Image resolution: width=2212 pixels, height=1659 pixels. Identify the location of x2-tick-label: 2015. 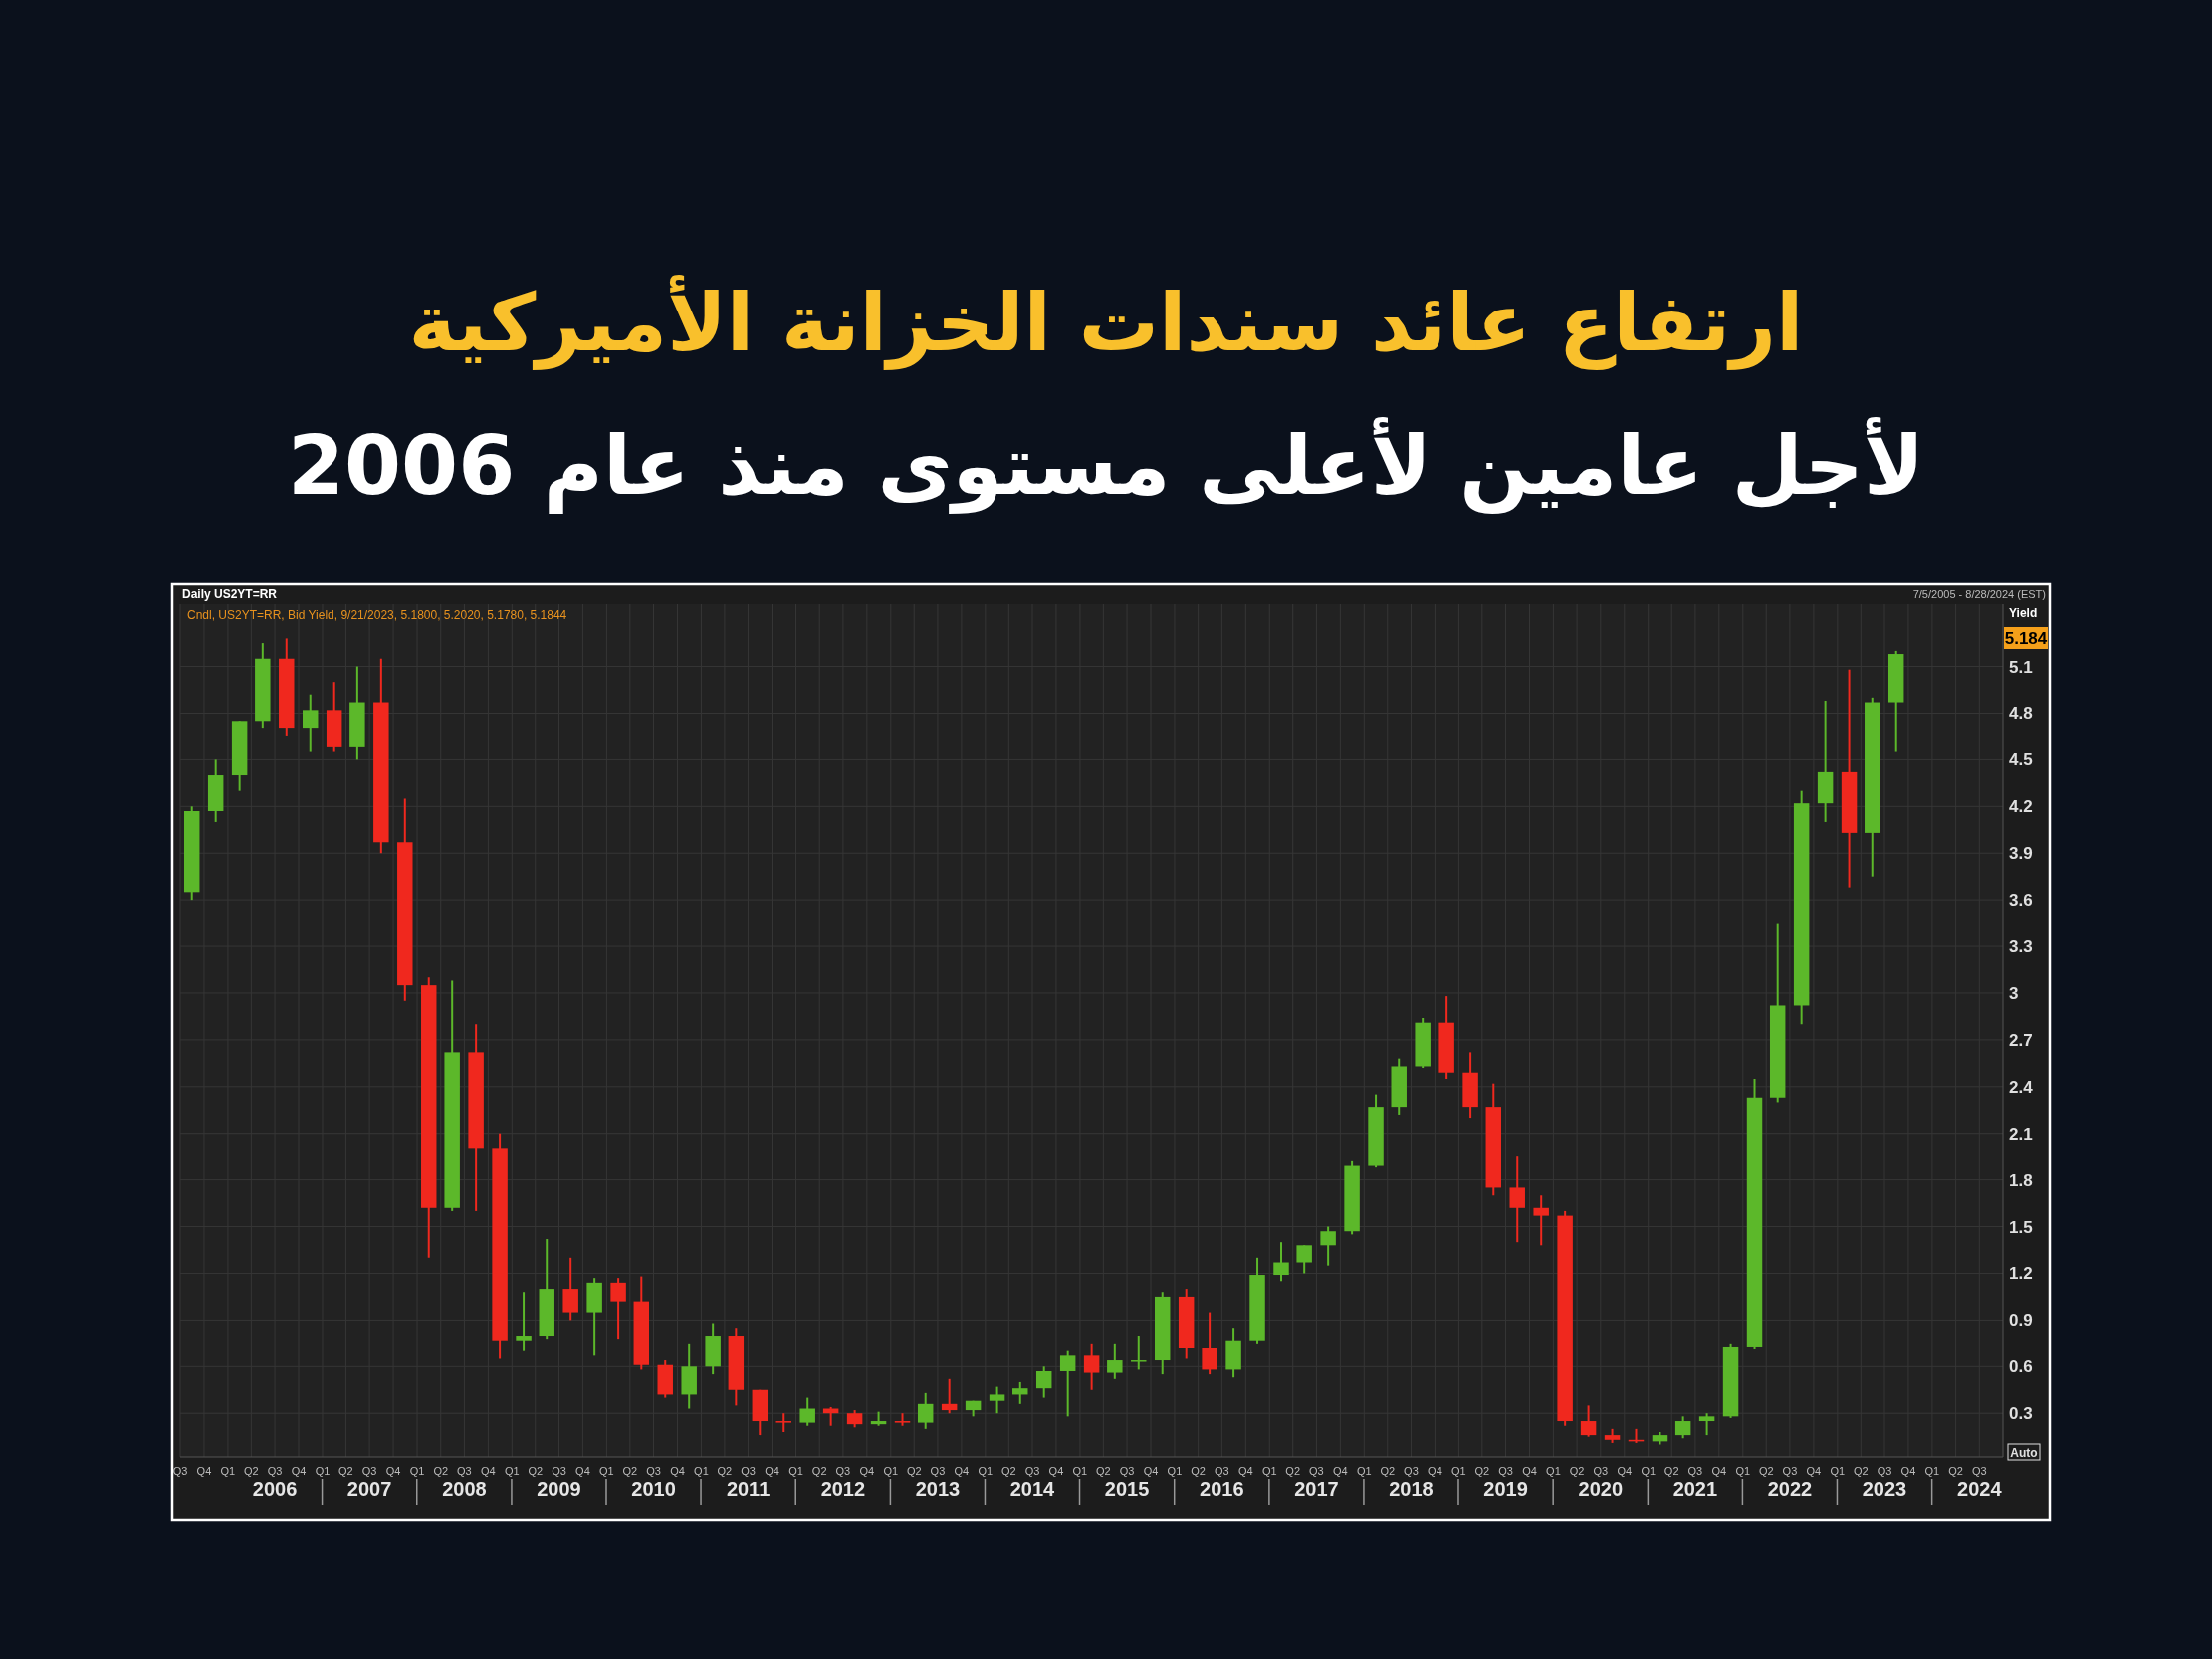
(1127, 1489).